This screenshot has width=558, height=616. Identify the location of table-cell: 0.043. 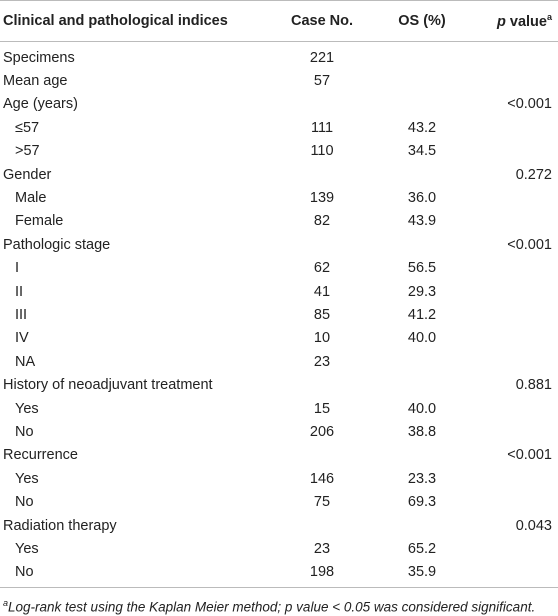
(533, 525).